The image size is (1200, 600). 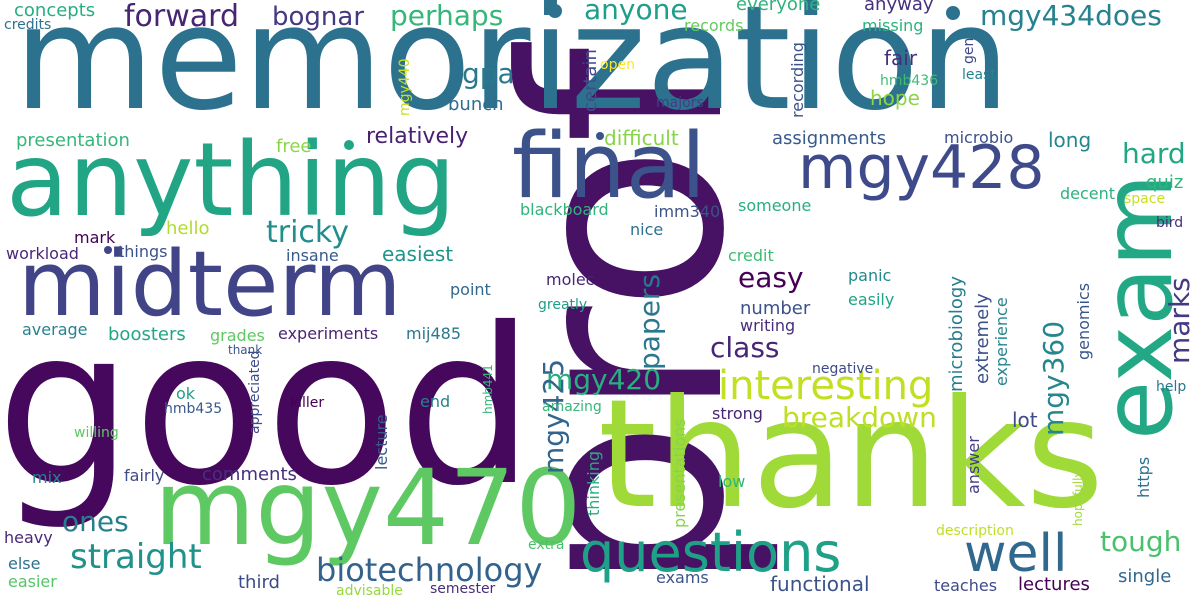 I want to click on word: mgy425, so click(x=553, y=416).